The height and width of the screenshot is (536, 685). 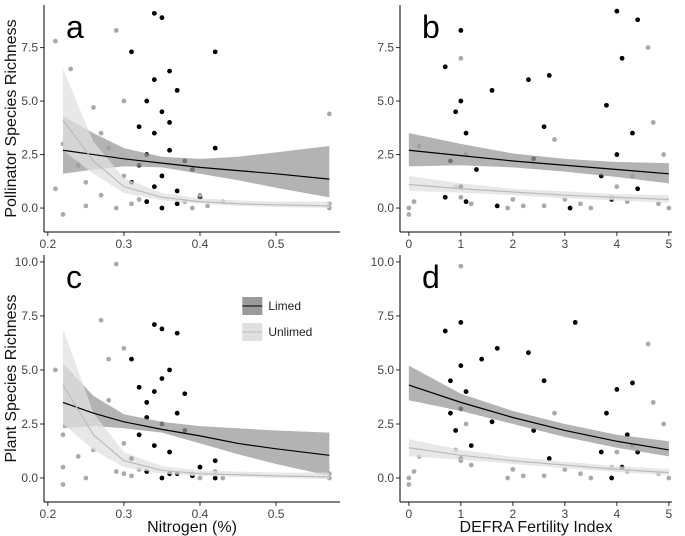 I want to click on y-axis-title: Plant Species Richness, so click(x=11, y=378).